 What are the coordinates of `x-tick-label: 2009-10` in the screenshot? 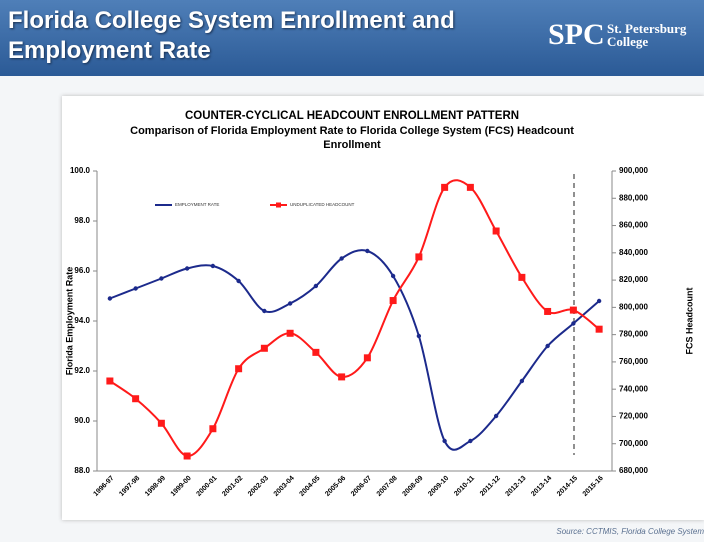 It's located at (438, 486).